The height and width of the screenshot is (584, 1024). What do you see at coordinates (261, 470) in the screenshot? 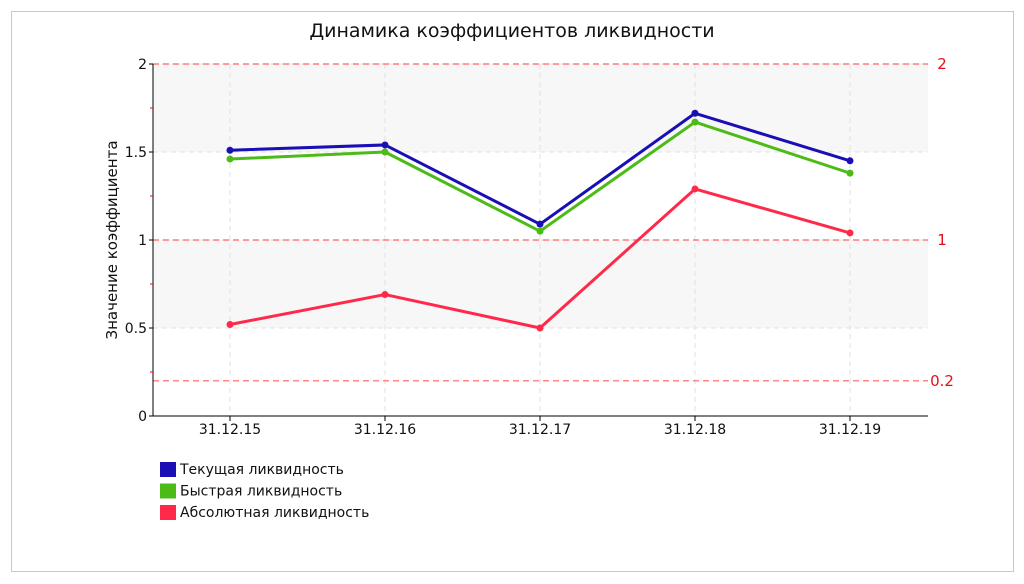
I see `legend-label-1: Текущая ликвидность` at bounding box center [261, 470].